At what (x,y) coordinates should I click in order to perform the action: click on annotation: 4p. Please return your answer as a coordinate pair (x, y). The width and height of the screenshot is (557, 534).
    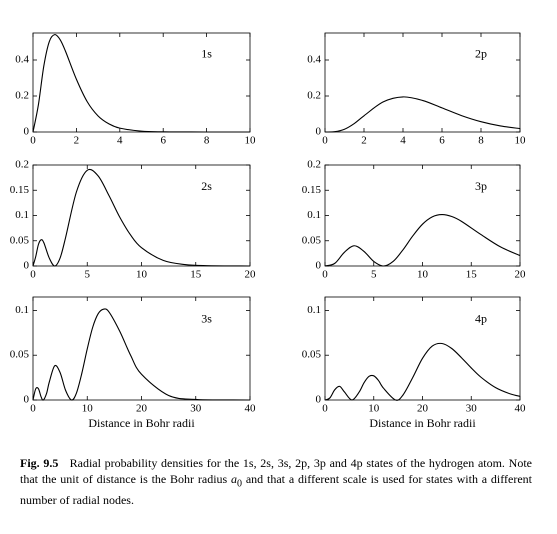
    Looking at the image, I should click on (481, 318).